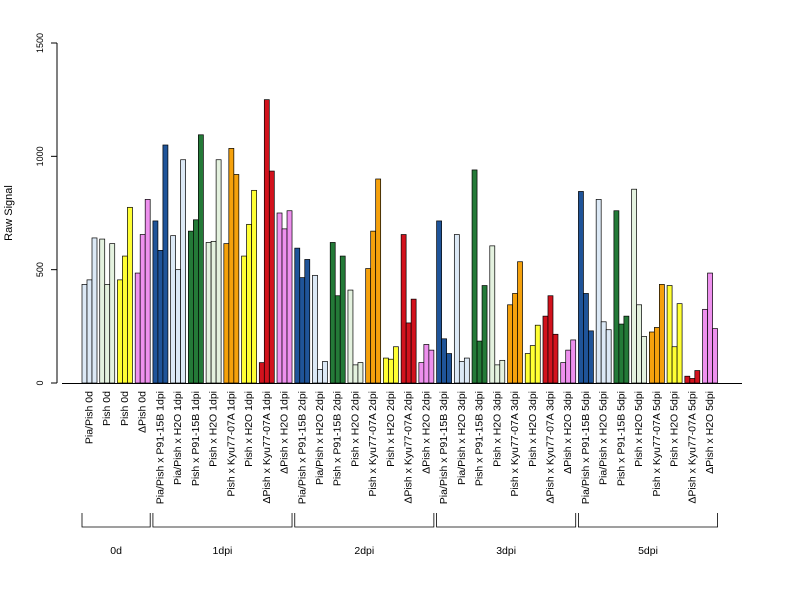 This screenshot has height=600, width=800. Describe the element at coordinates (373, 444) in the screenshot. I see `category-label: Pish x Kyu77-07A 2dpi` at that location.